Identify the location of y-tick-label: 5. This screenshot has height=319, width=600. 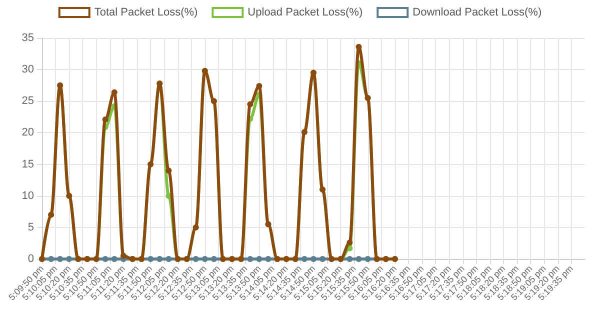
(31, 227).